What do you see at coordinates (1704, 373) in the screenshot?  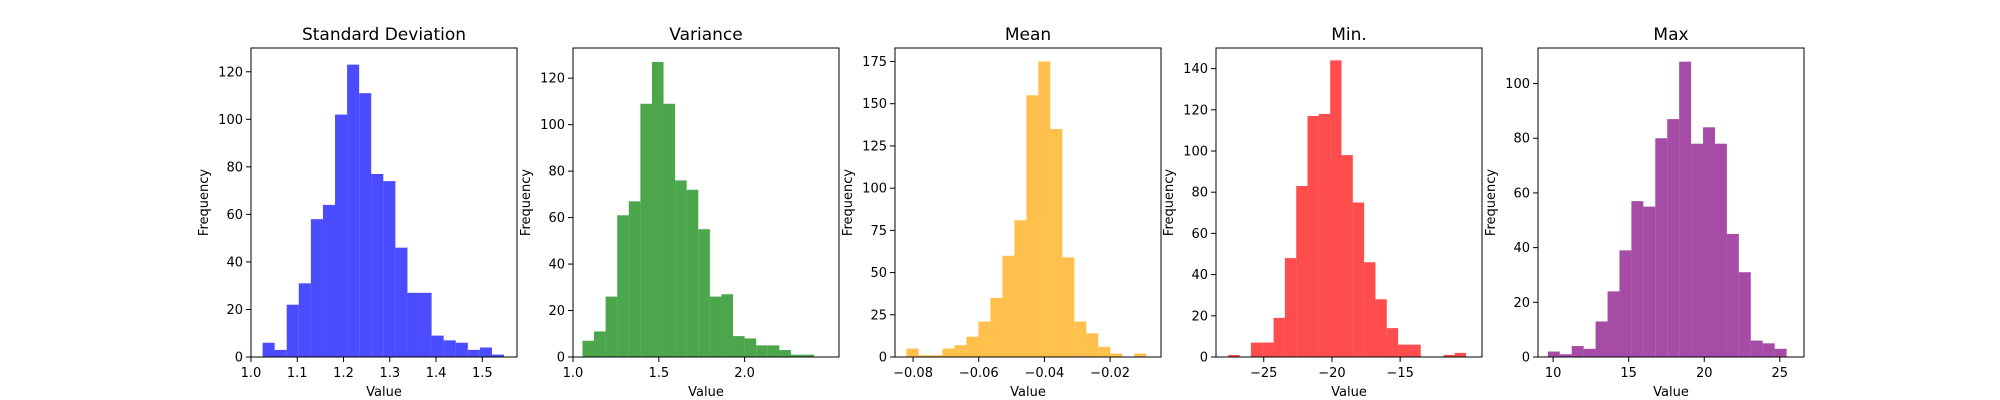 I see `x-tick-label: 20` at bounding box center [1704, 373].